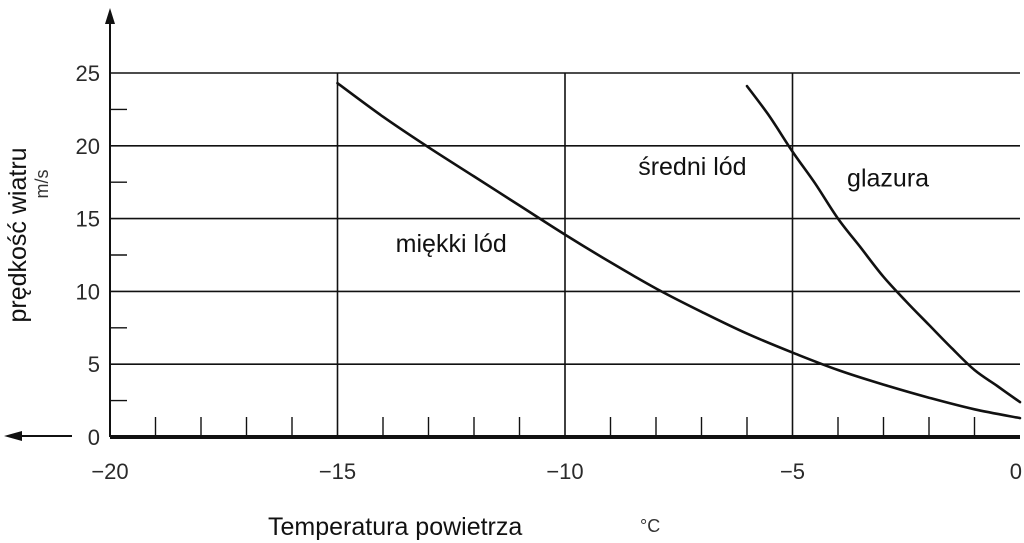 This screenshot has height=543, width=1024. Describe the element at coordinates (110, 16) in the screenshot. I see `y-axis-arrow-icon` at that location.